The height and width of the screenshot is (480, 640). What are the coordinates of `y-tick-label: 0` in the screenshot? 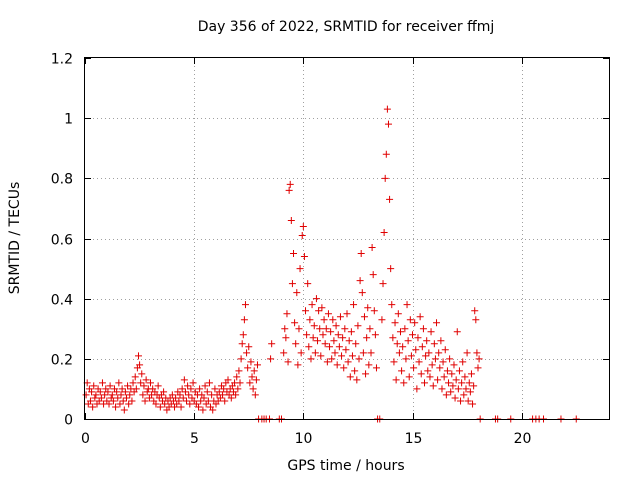 It's located at (68, 421).